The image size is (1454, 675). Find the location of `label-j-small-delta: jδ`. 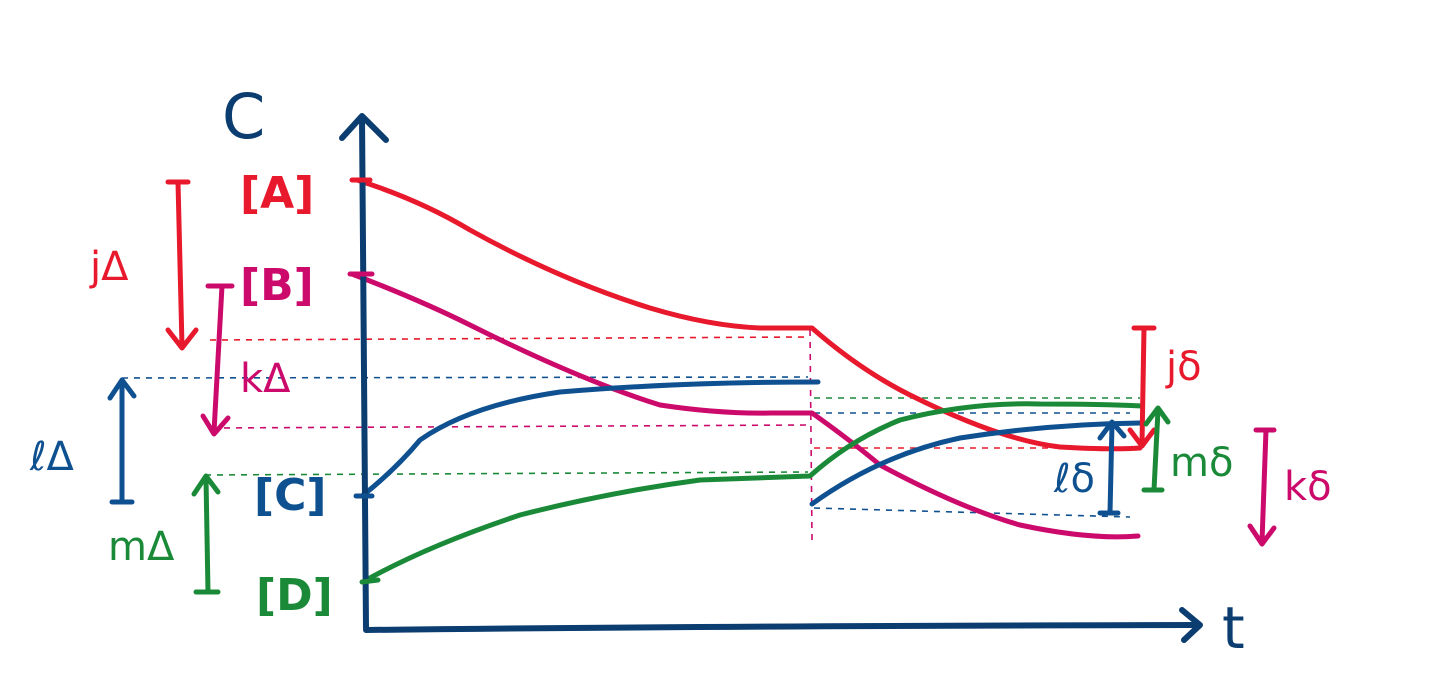

label-j-small-delta: jδ is located at coordinates (1183, 367).